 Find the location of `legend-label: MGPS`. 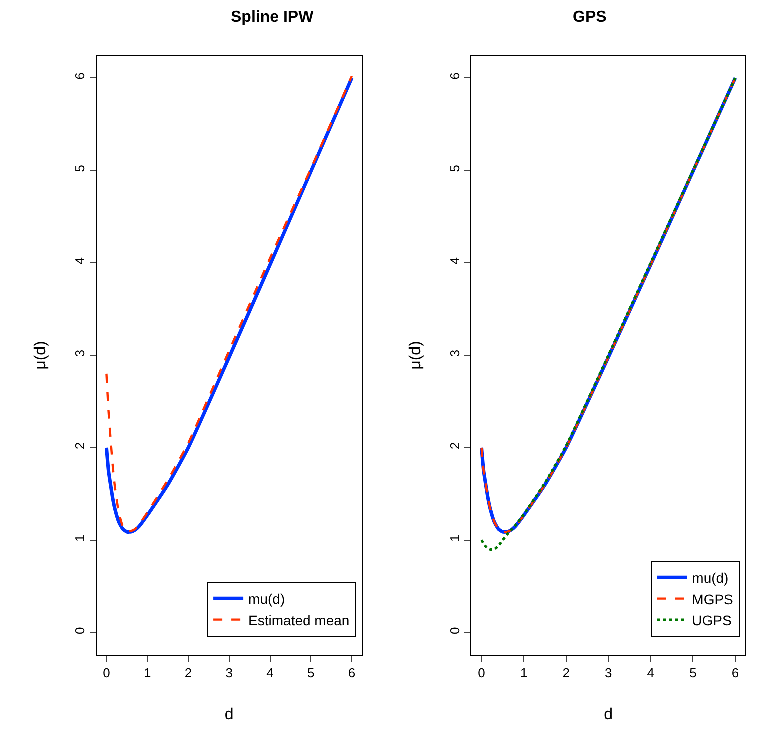

legend-label: MGPS is located at coordinates (713, 599).